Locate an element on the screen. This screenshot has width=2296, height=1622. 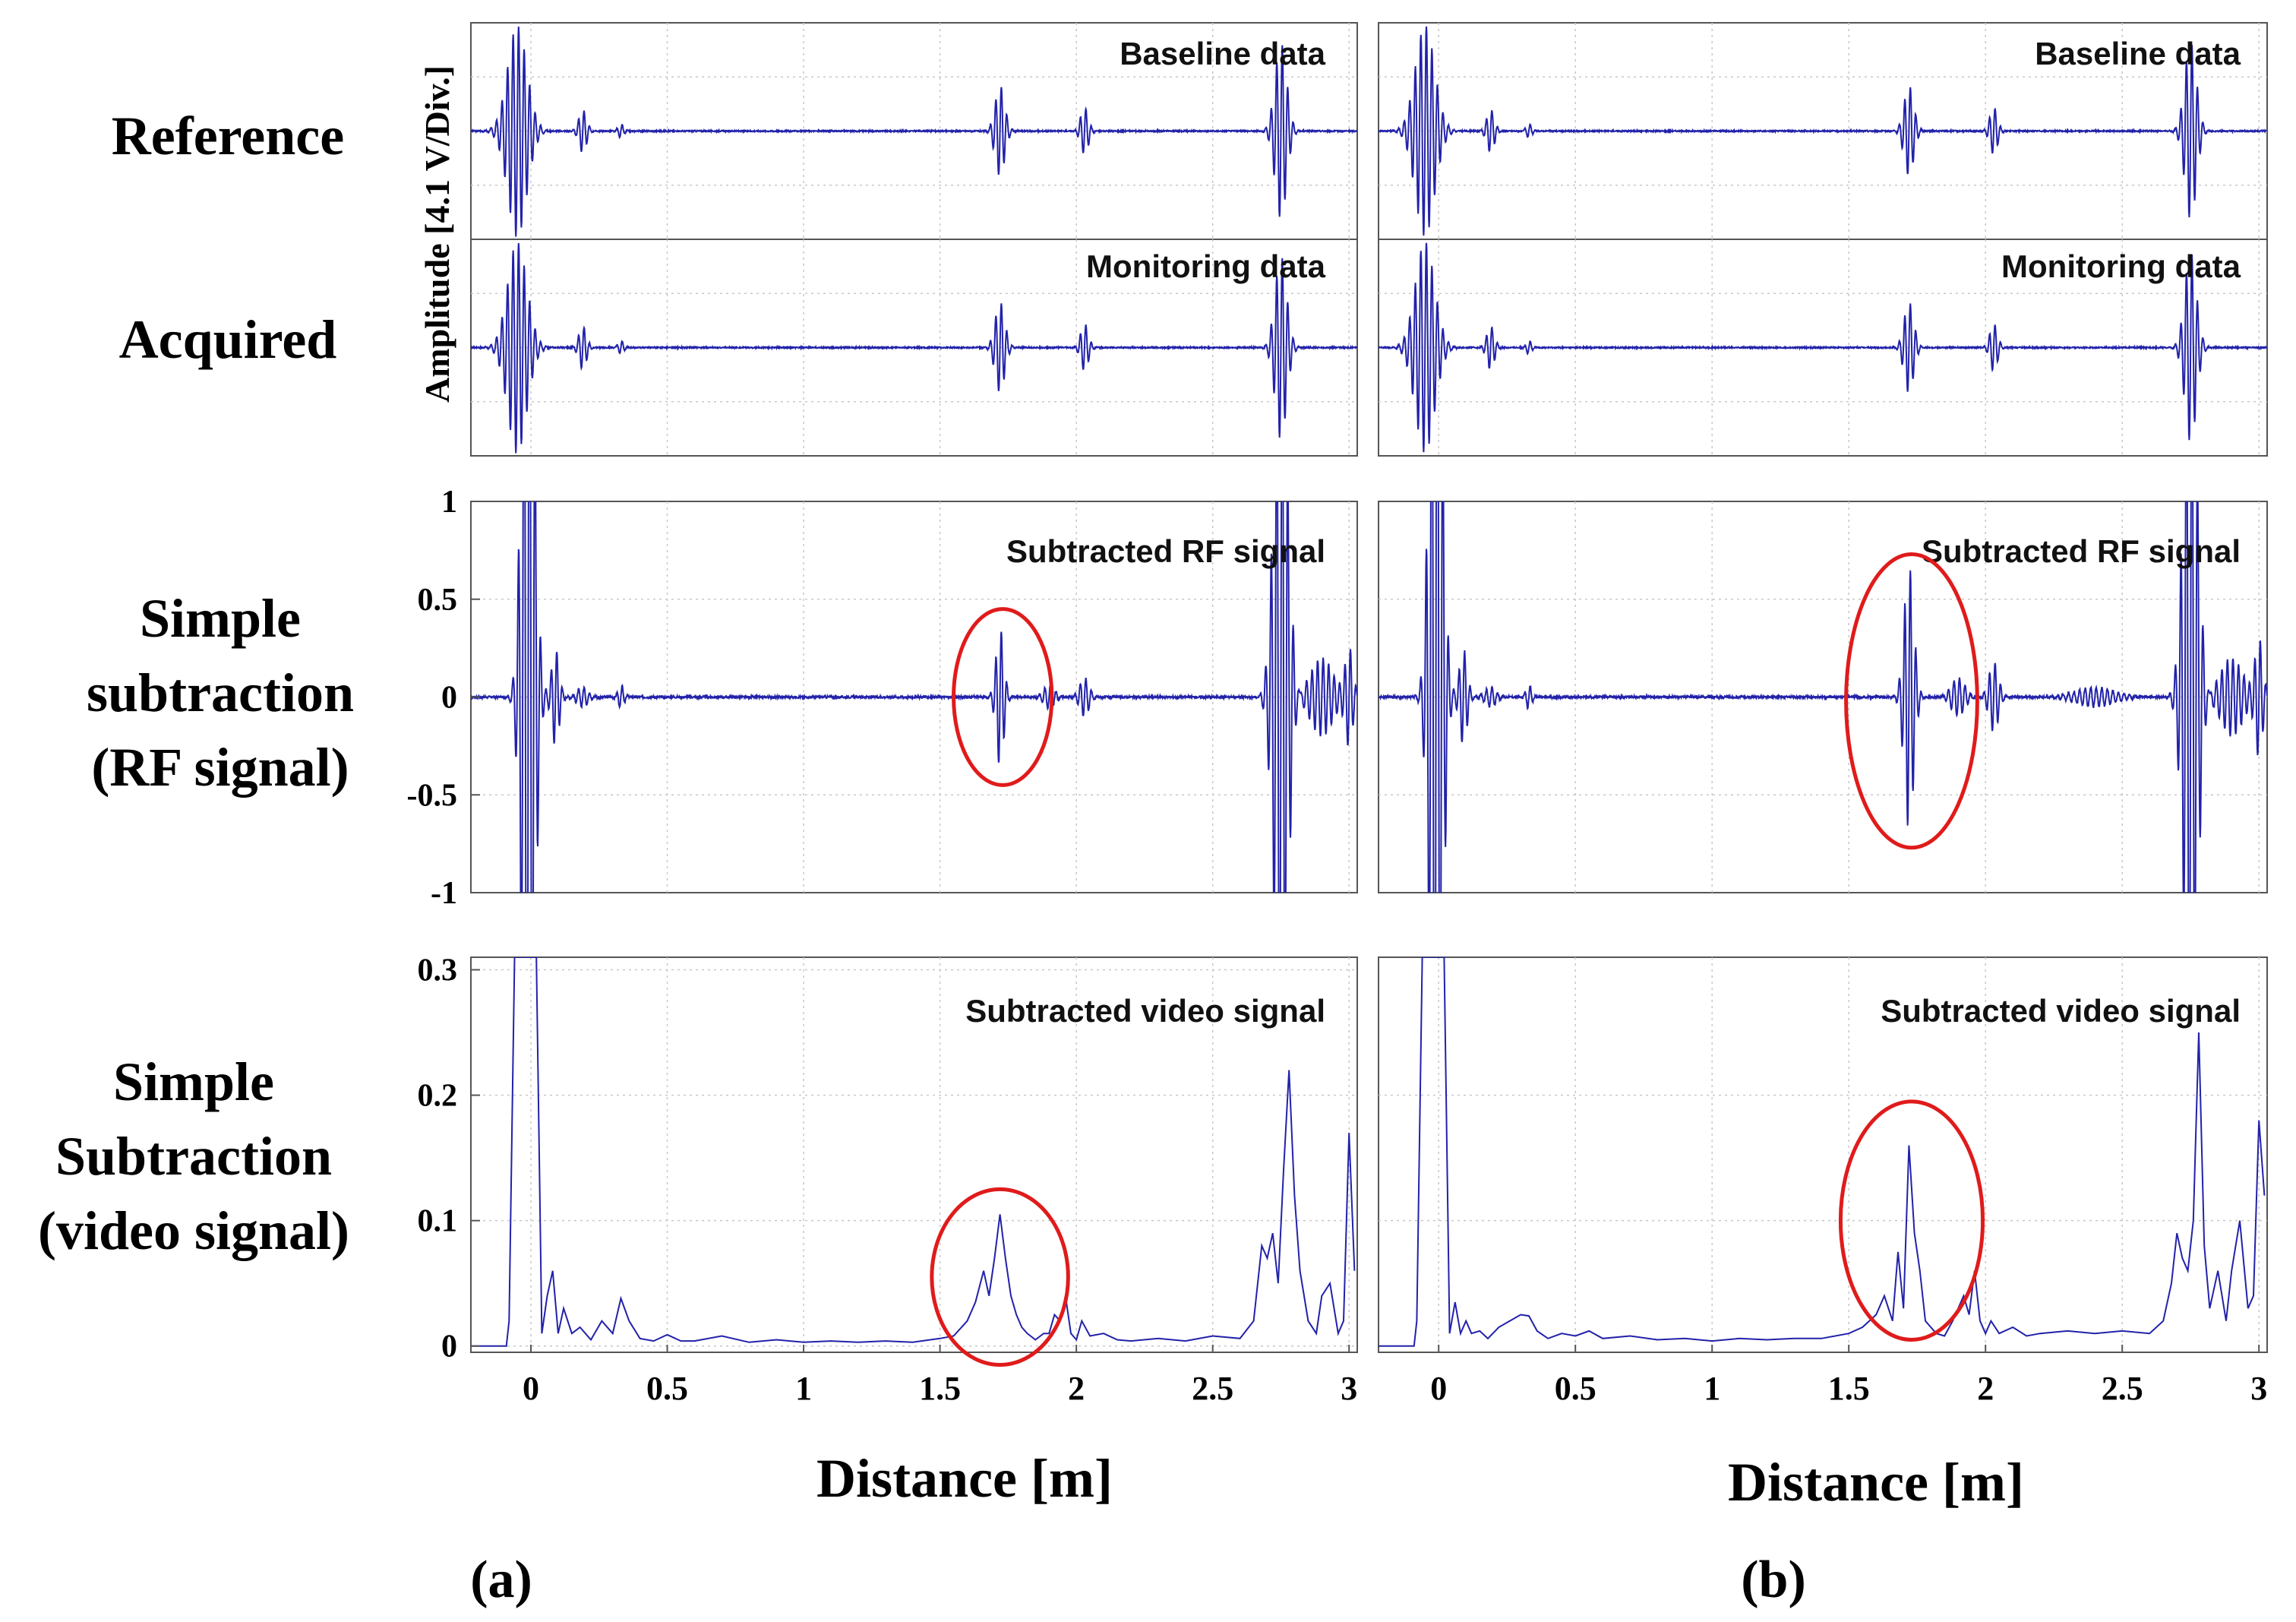
panel-a-3-highlight-ellipse is located at coordinates (1000, 1277).